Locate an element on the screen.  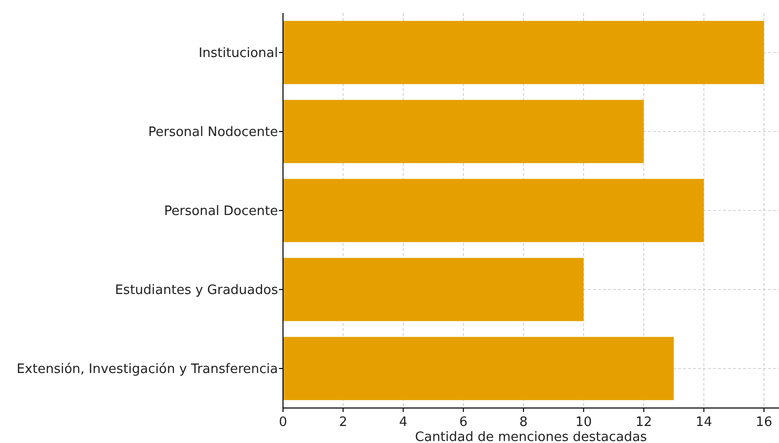
x-tick-label: 10 is located at coordinates (583, 422).